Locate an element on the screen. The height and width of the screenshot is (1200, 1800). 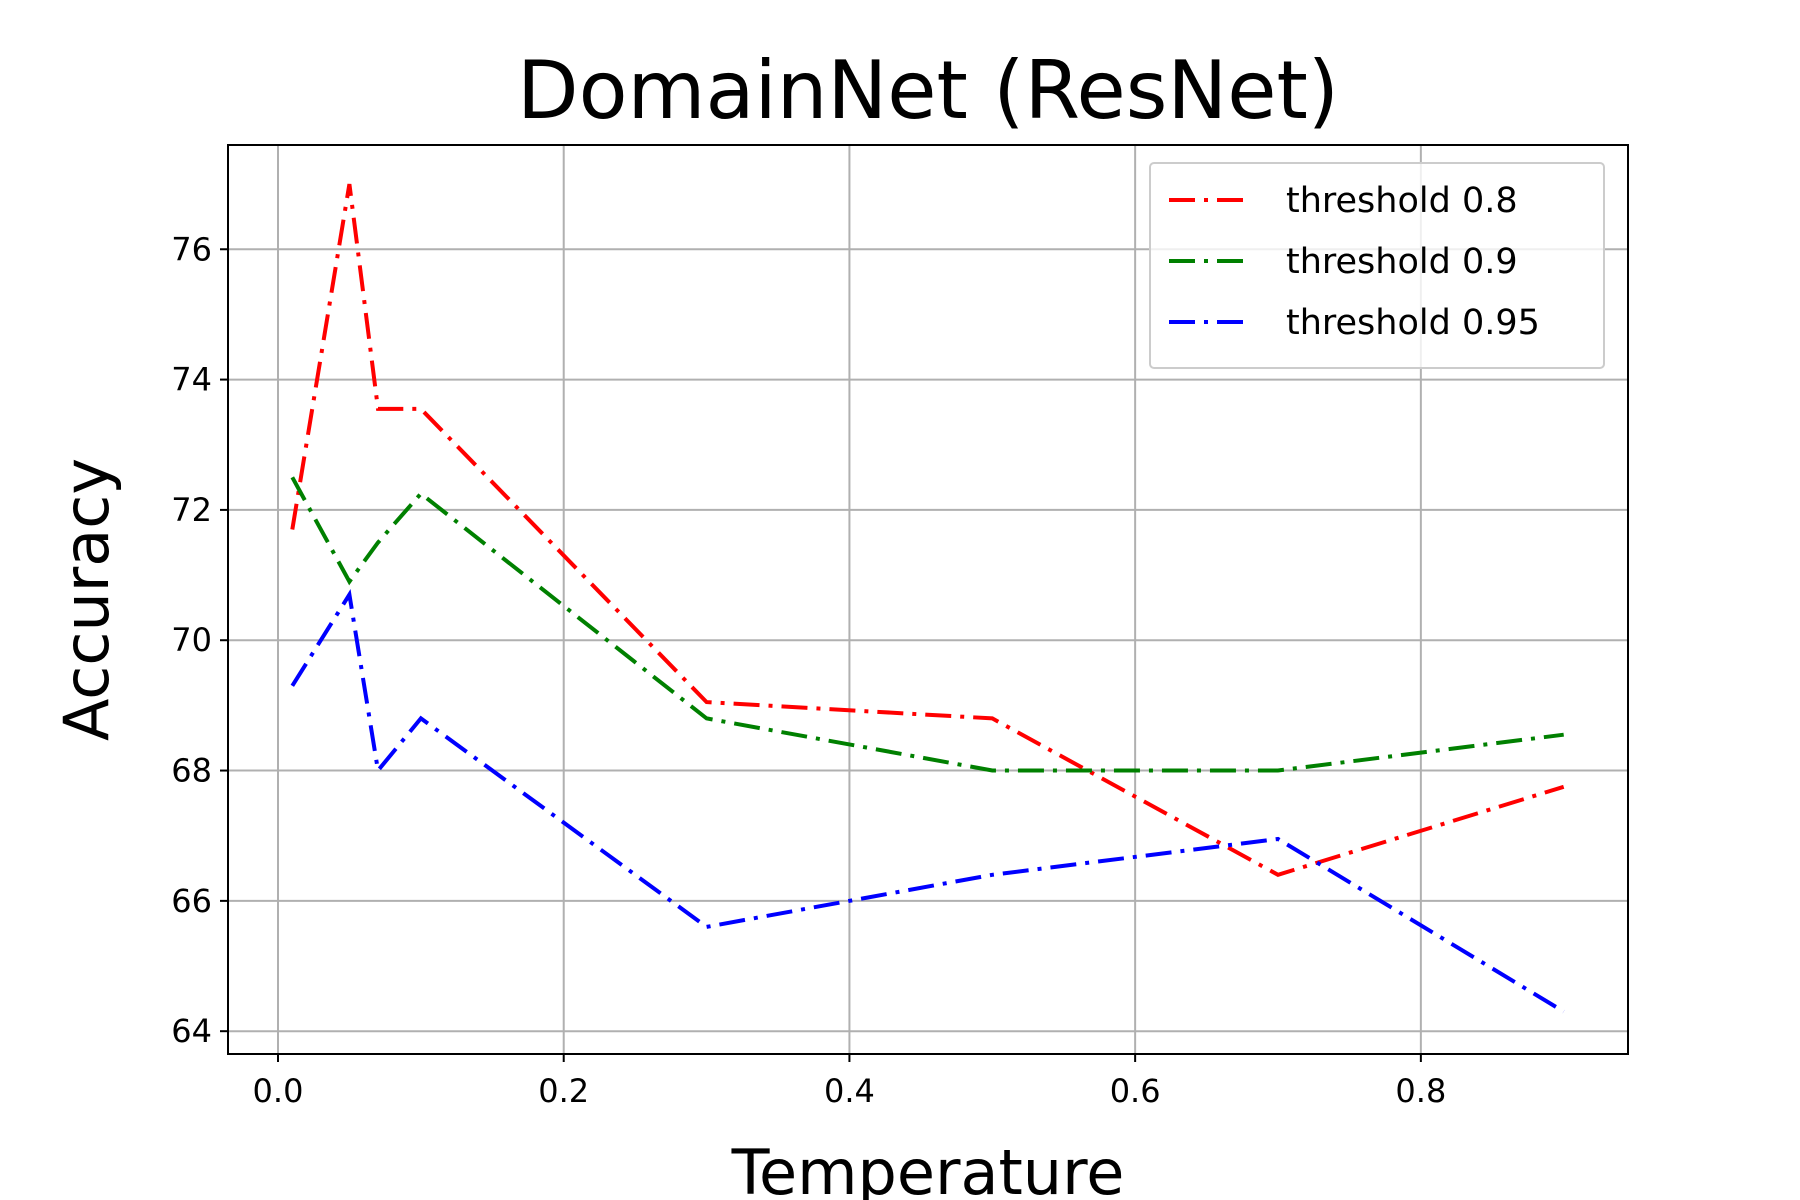
x-axis-title: Temperature is located at coordinates (928, 1168).